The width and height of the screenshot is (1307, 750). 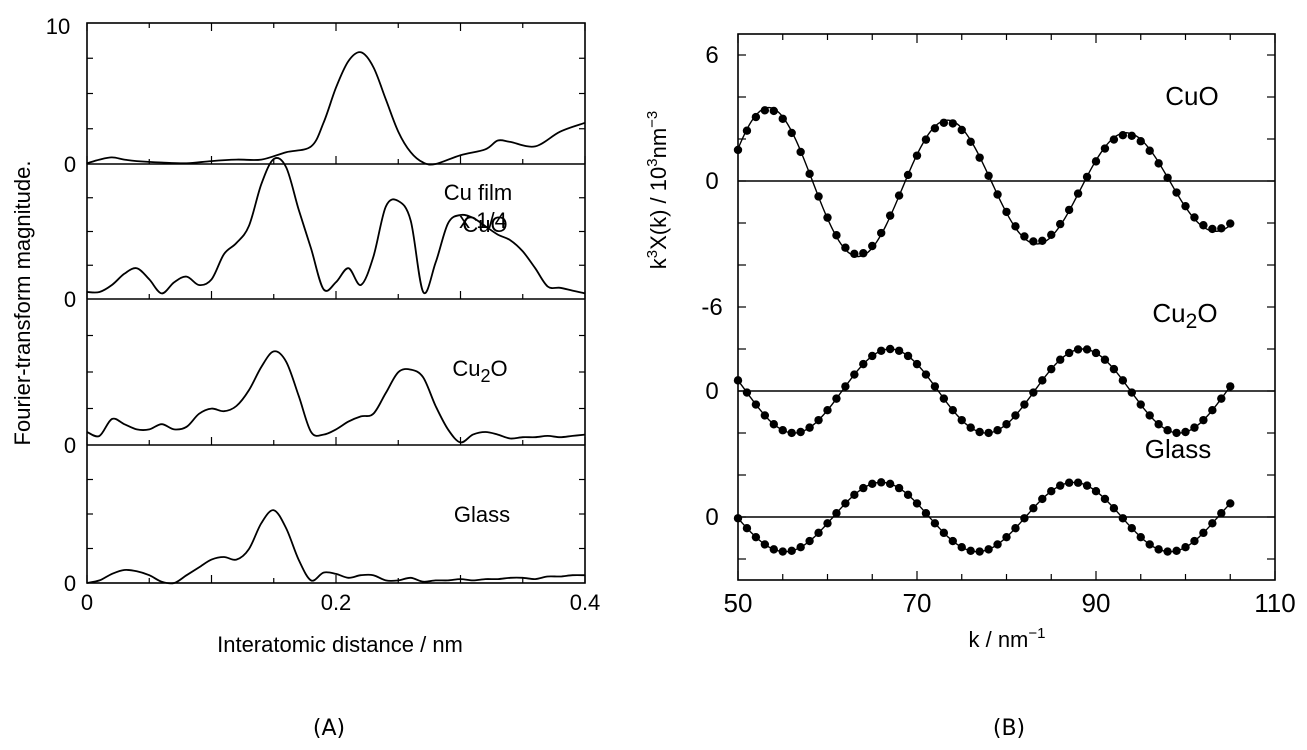 I want to click on panel-a-baseline-labels: 0 0 0 0, so click(x=70, y=374).